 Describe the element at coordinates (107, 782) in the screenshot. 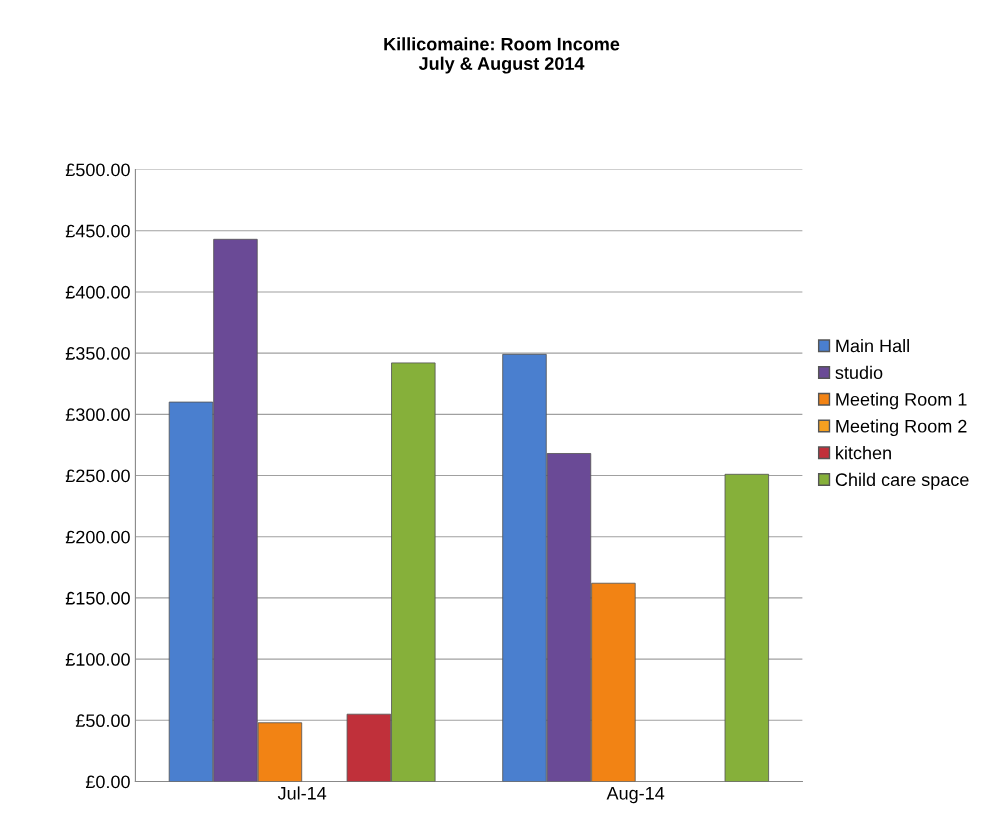

I see `y-tick-label: £0.00` at that location.